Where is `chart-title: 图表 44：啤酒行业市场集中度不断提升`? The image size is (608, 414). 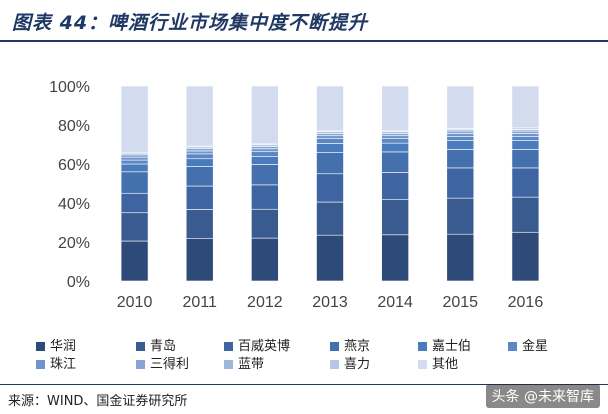
chart-title: 图表 44：啤酒行业市场集中度不断提升 is located at coordinates (190, 23).